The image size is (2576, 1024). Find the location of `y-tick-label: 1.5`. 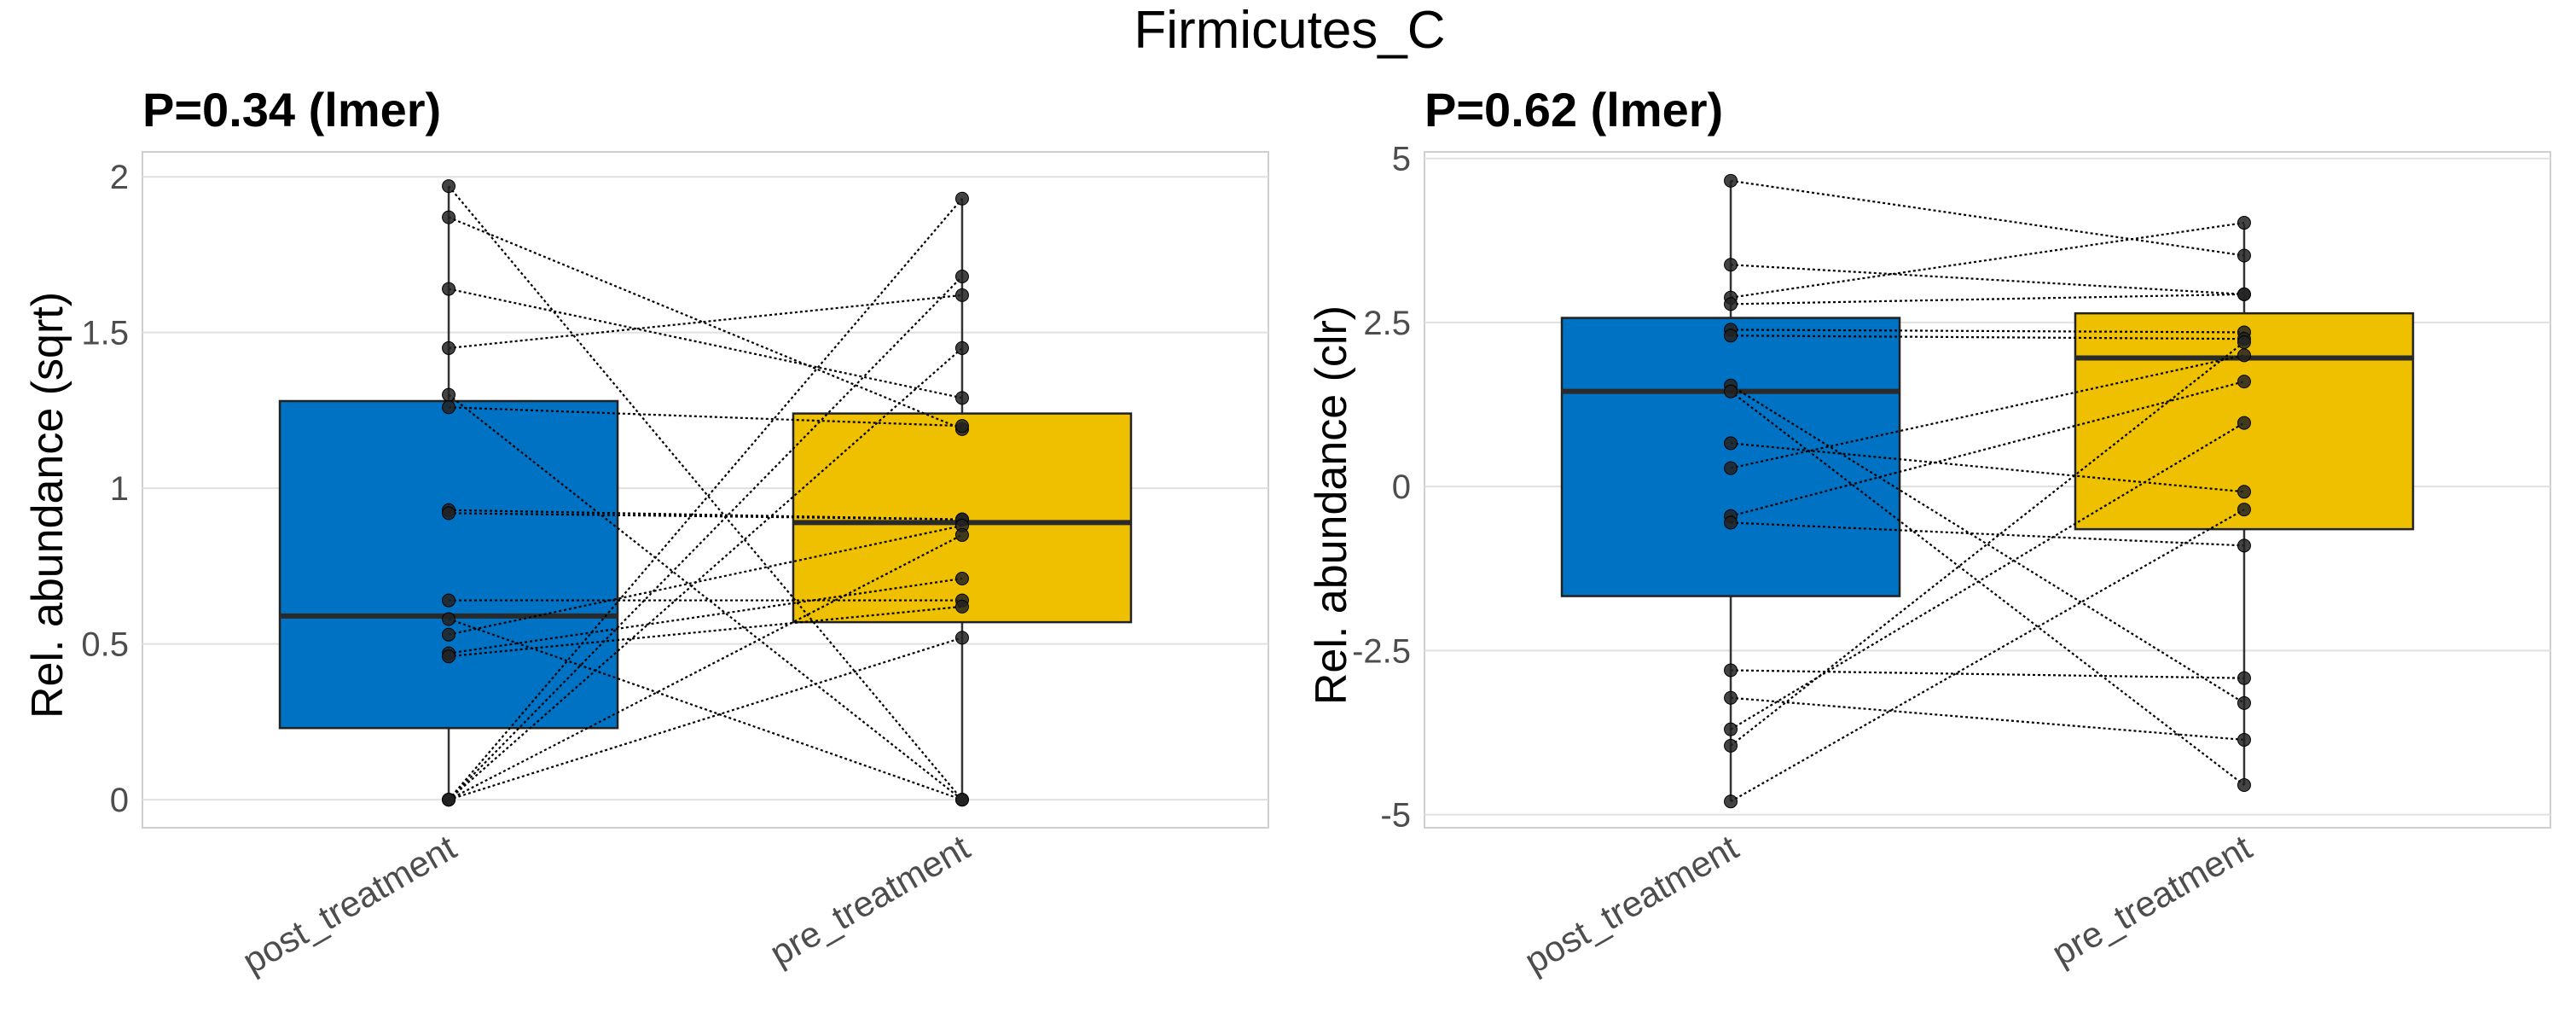

y-tick-label: 1.5 is located at coordinates (105, 333).